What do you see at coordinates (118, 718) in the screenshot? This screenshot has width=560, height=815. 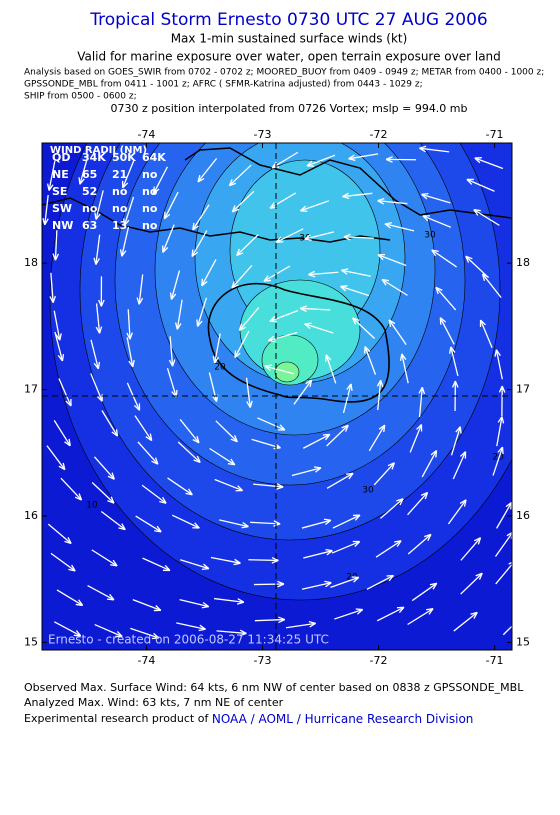 I see `product-text: Experimental research product of` at bounding box center [118, 718].